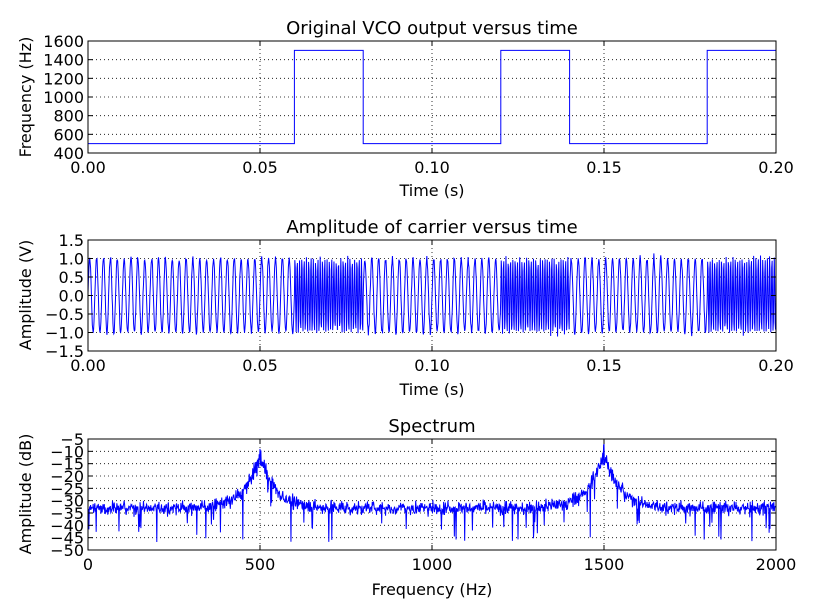  Describe the element at coordinates (67, 550) in the screenshot. I see `spectrum-y-tick-label: −50` at that location.